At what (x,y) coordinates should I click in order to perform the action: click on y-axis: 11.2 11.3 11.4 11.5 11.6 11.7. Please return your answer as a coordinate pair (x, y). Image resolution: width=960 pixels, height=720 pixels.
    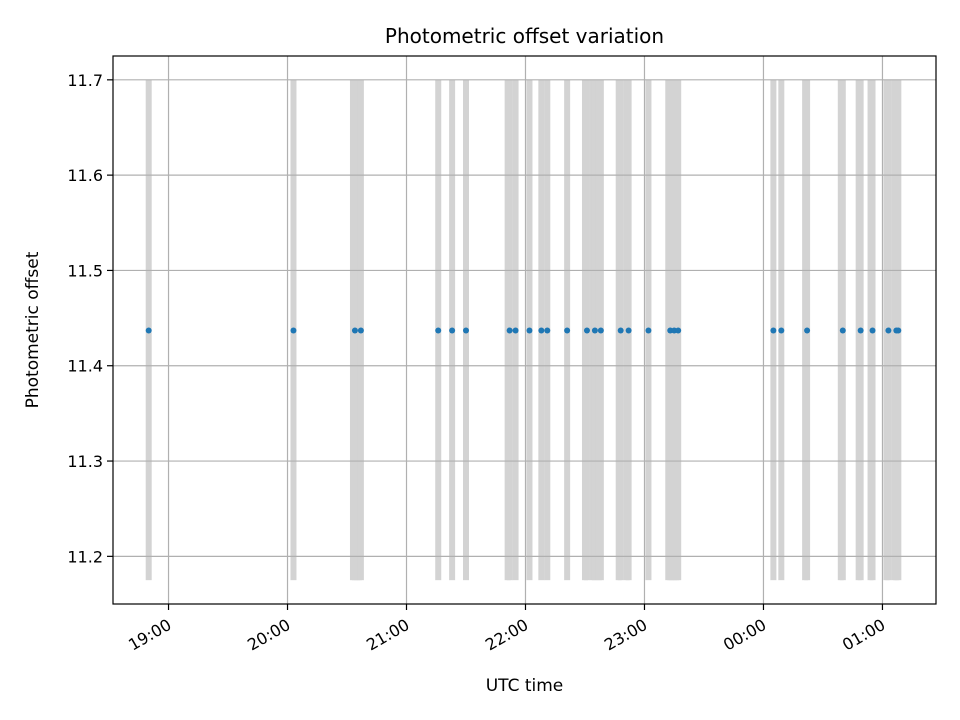
    Looking at the image, I should click on (90, 318).